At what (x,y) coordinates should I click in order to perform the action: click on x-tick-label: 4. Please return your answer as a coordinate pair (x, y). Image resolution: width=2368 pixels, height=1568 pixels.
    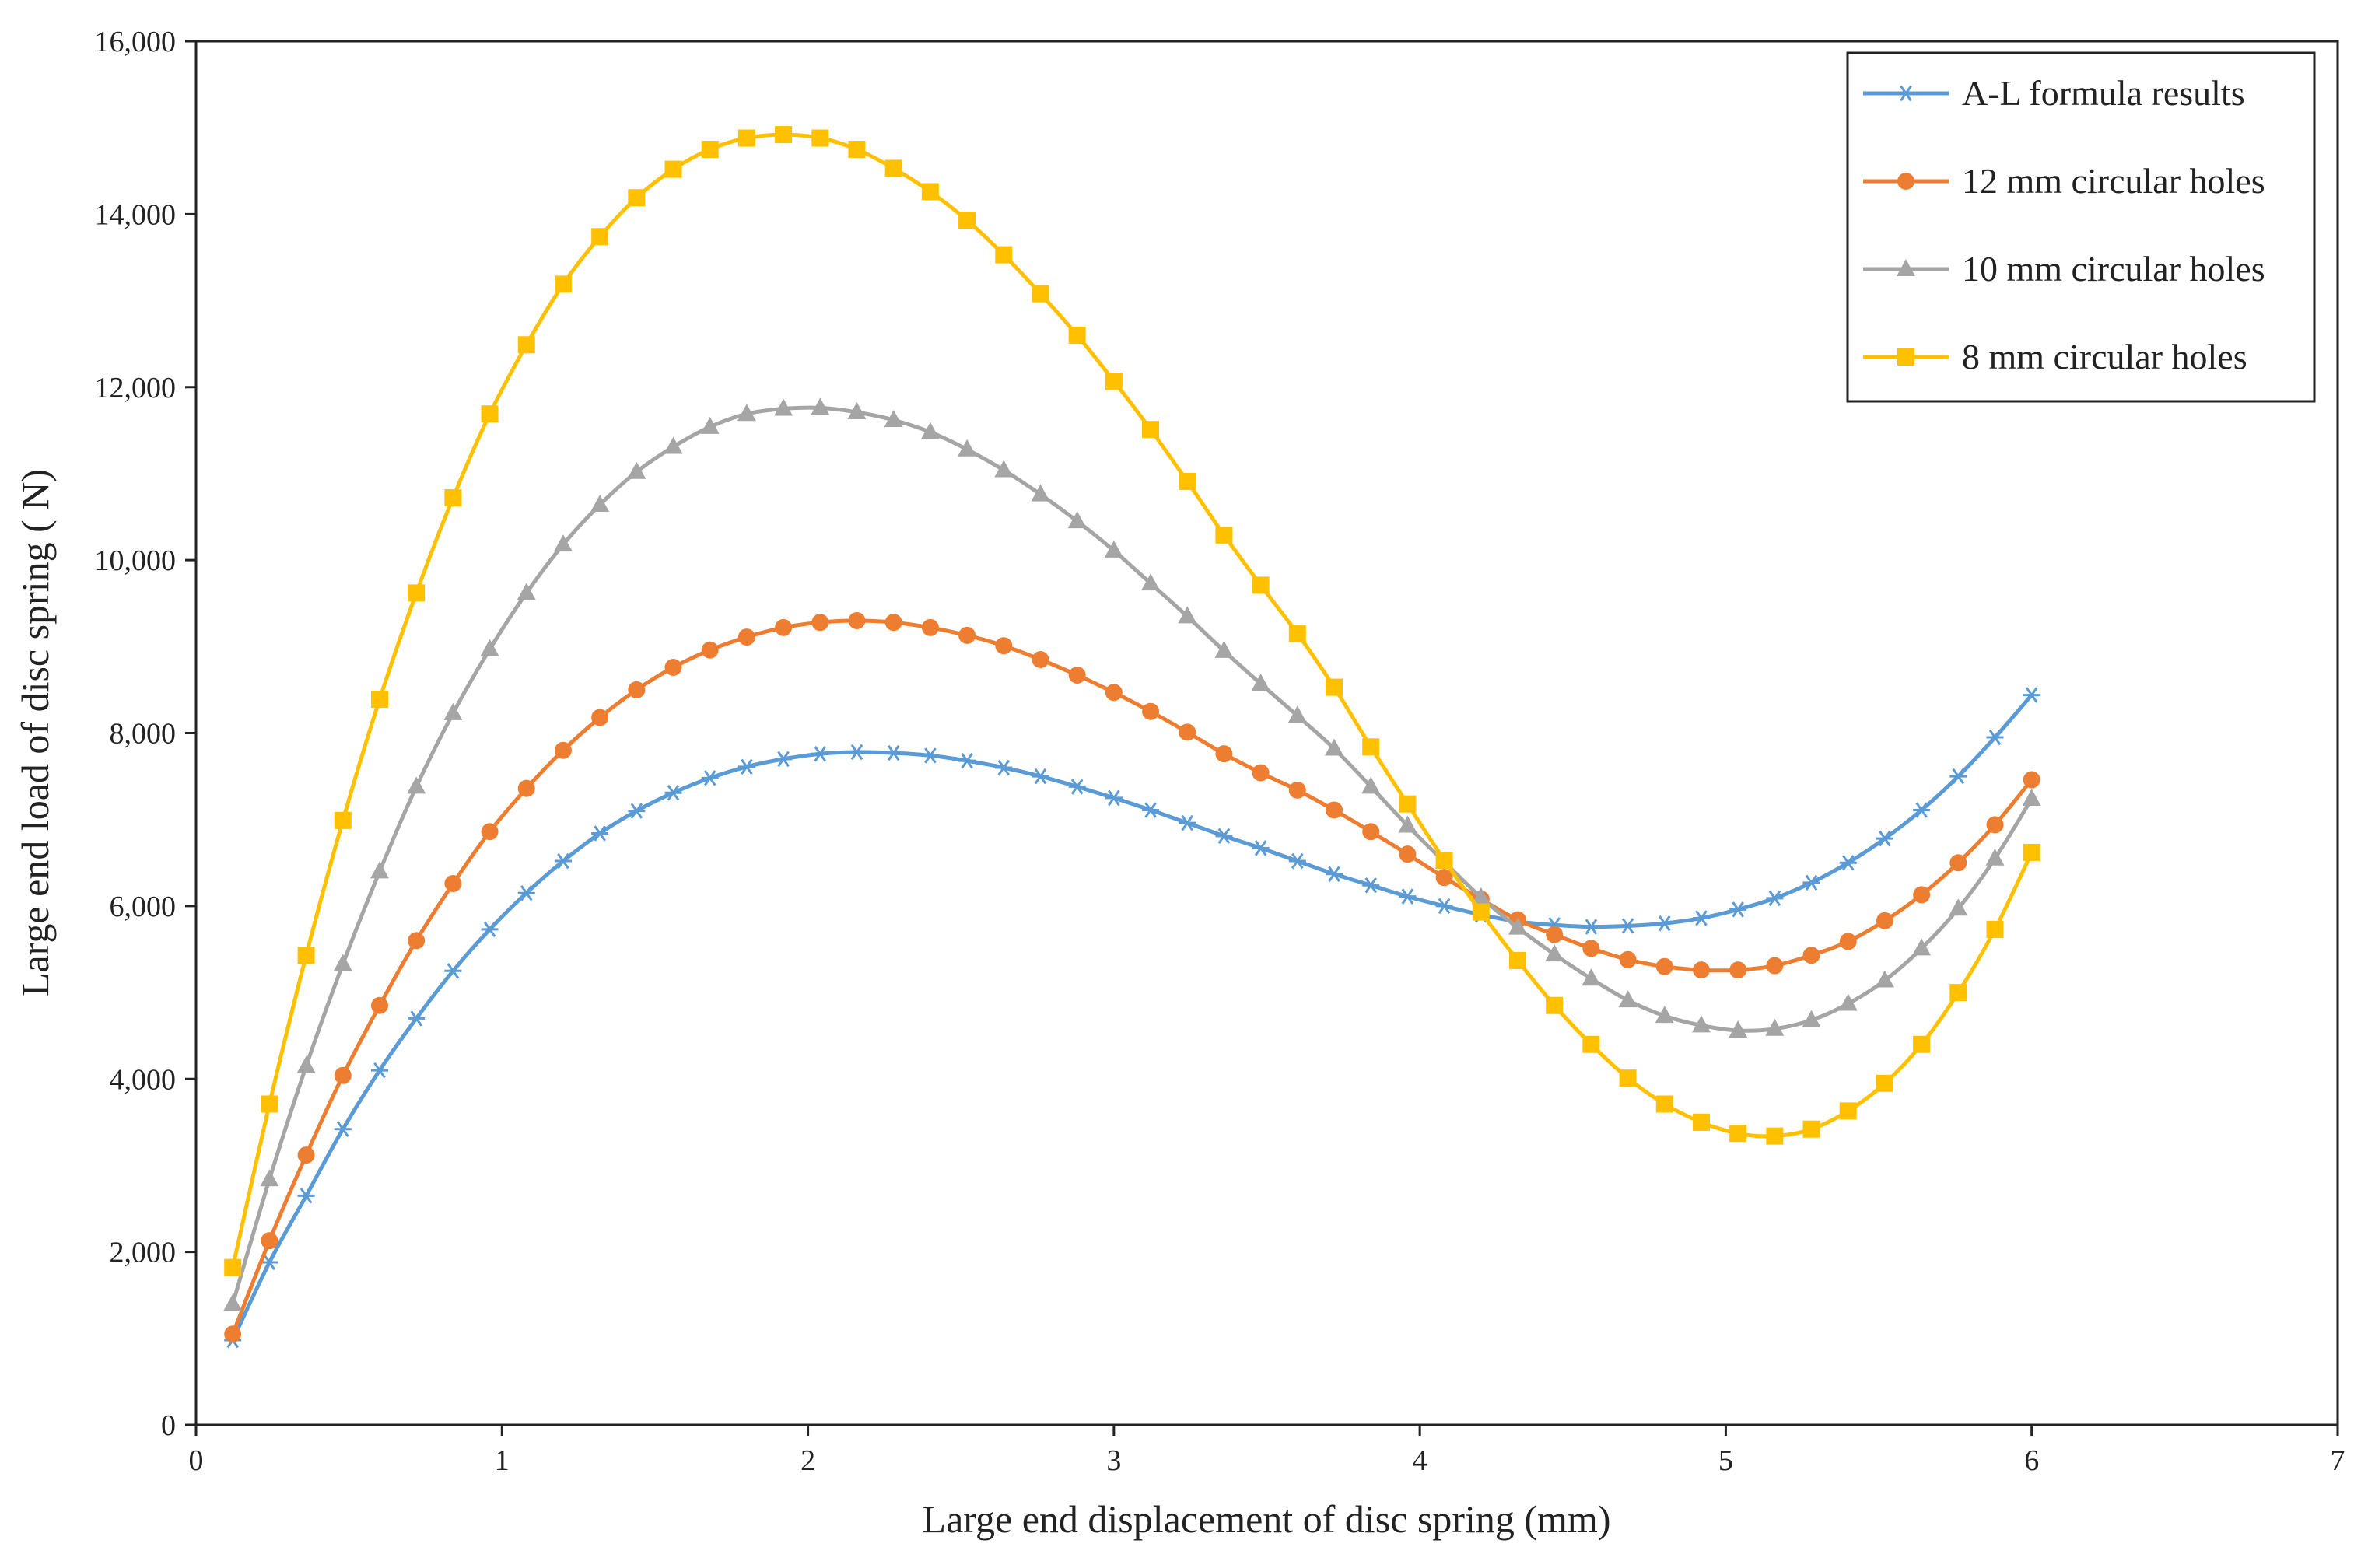
    Looking at the image, I should click on (1420, 1461).